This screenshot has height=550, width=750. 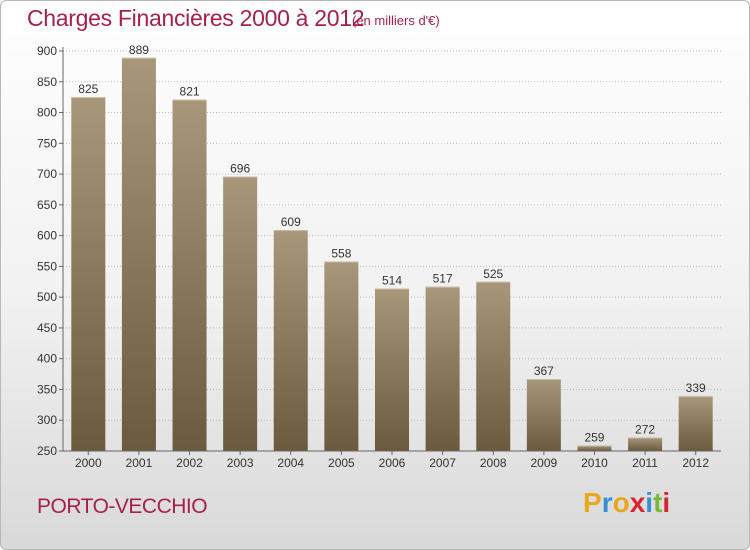 What do you see at coordinates (47, 143) in the screenshot?
I see `y-tick-label: 750` at bounding box center [47, 143].